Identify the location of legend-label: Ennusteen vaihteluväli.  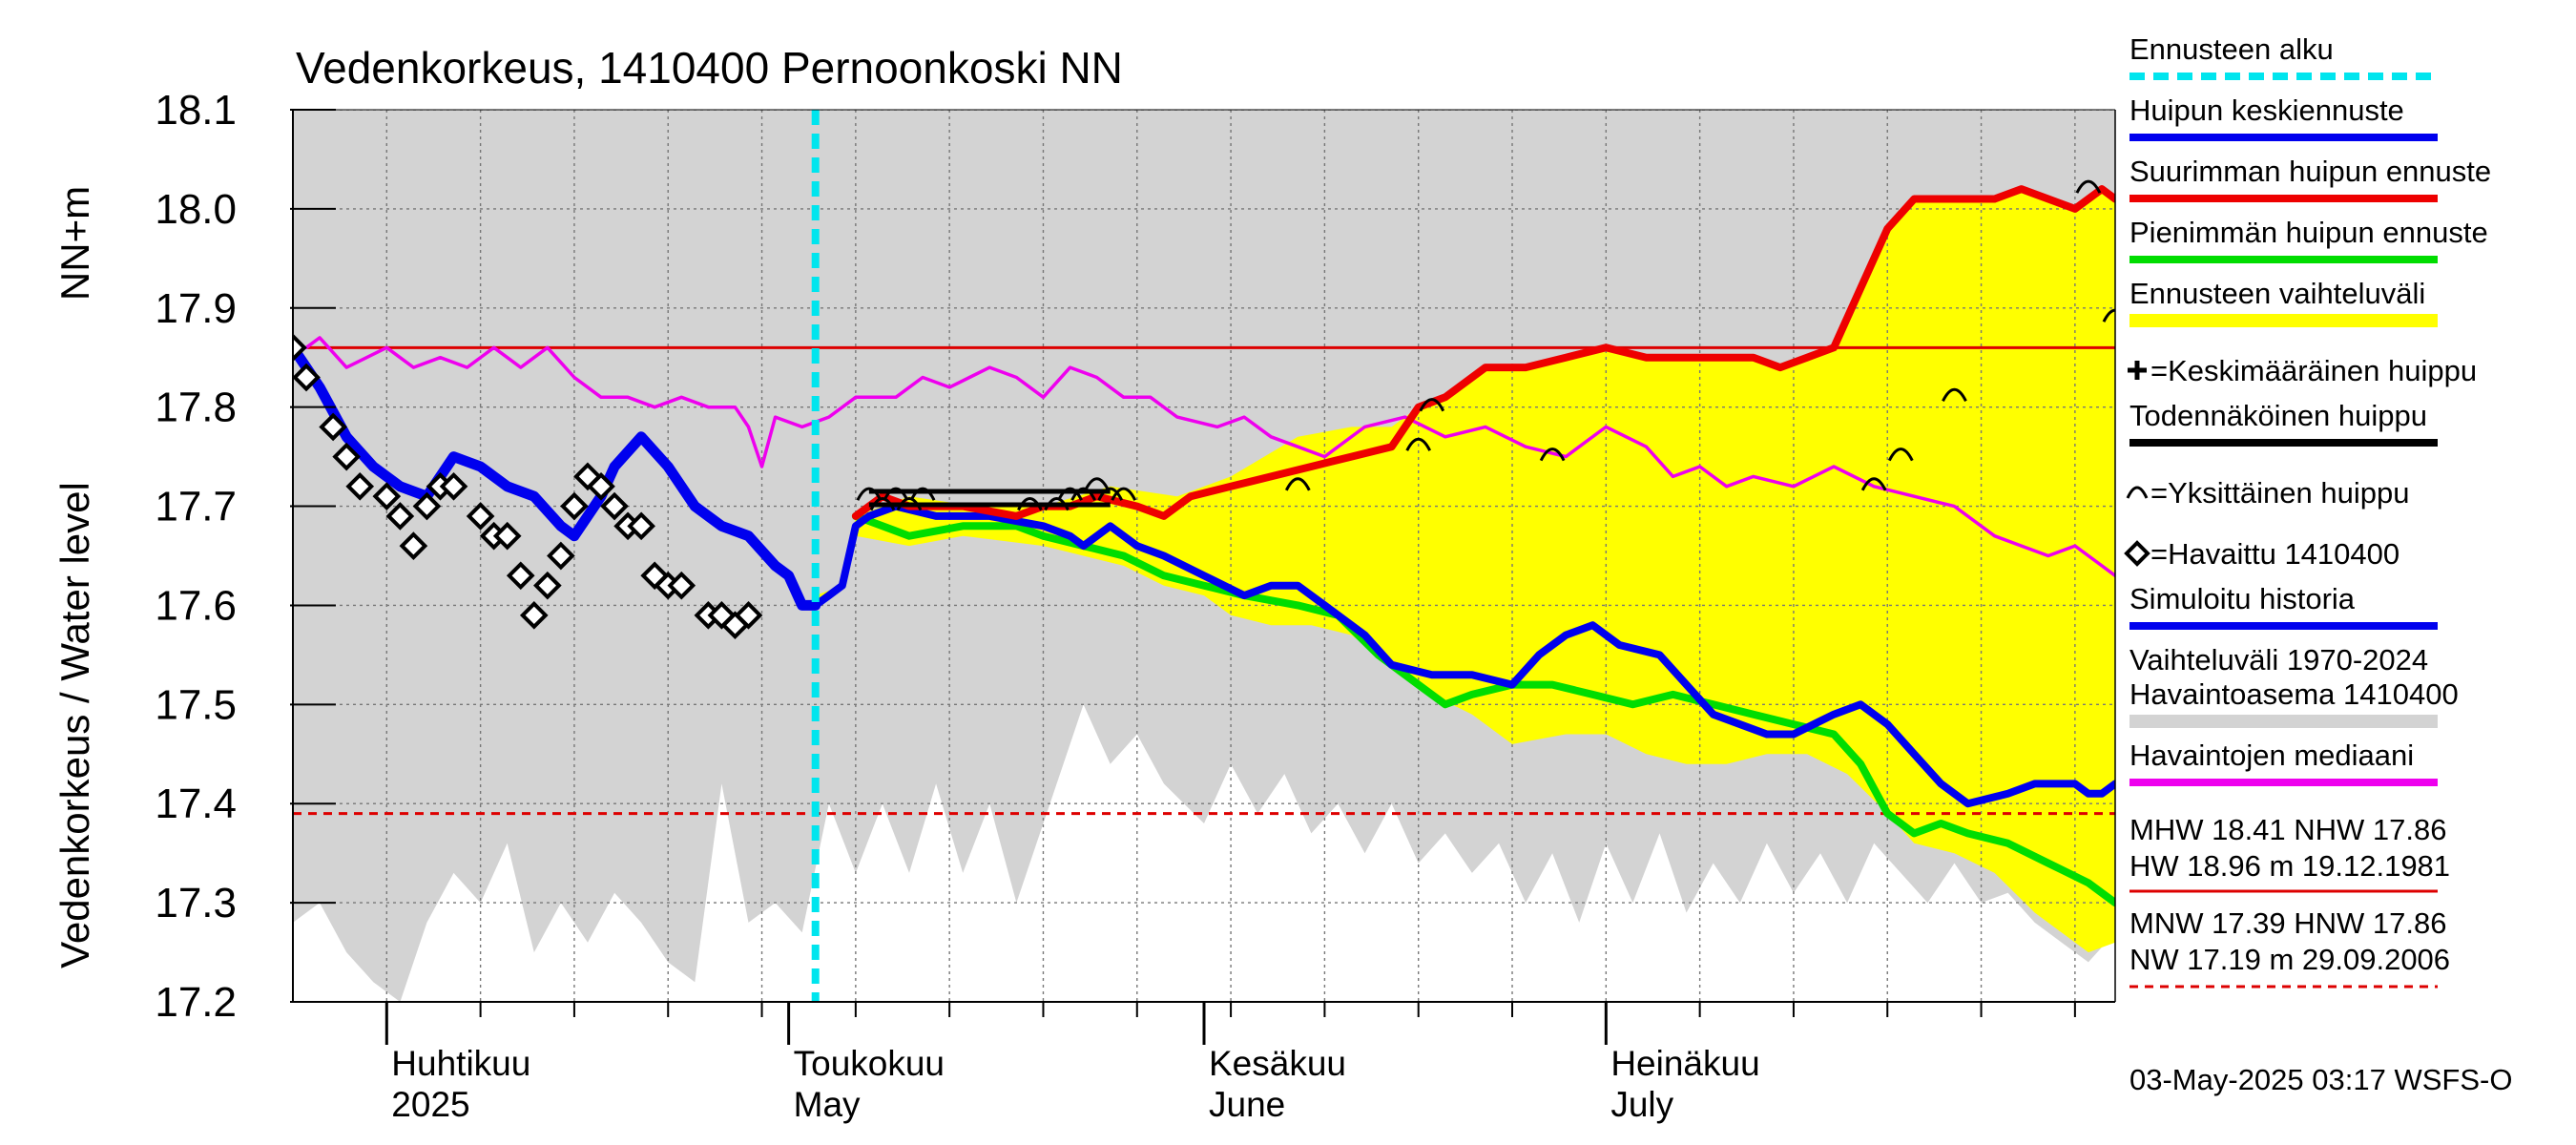
(2277, 294).